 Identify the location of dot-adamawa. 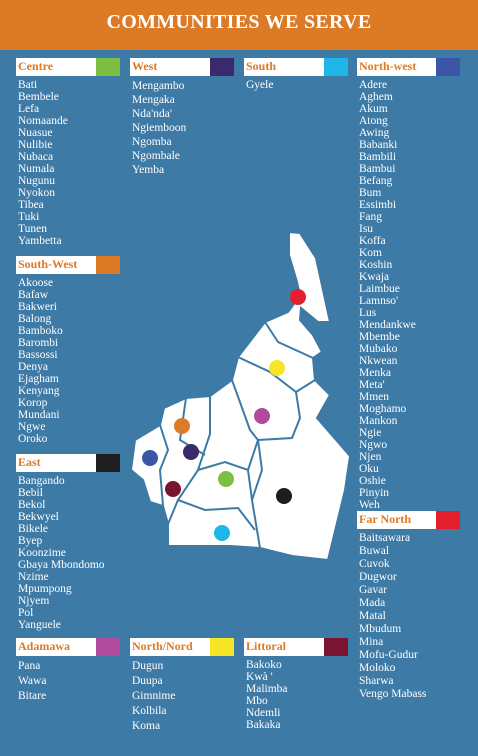
(262, 416).